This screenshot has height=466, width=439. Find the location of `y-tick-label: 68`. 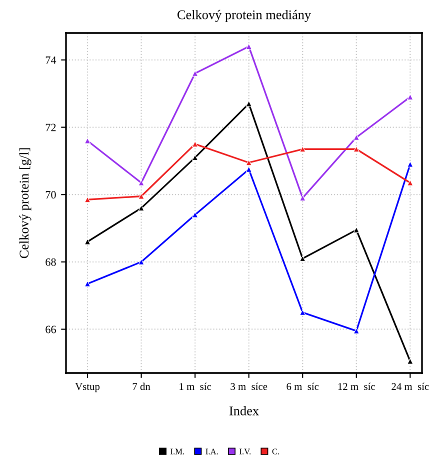

y-tick-label: 68 is located at coordinates (51, 262).